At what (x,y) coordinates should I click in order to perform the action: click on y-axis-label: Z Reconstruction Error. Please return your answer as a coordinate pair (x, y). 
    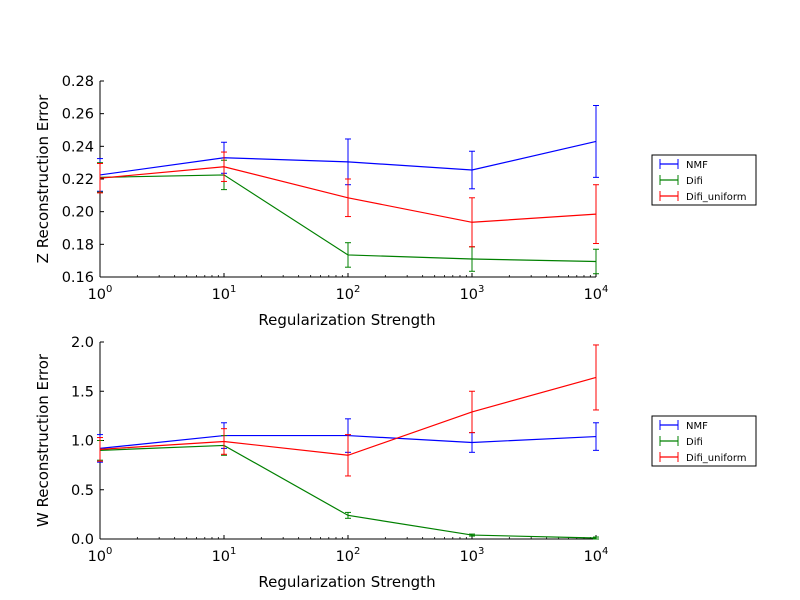
    Looking at the image, I should click on (43, 178).